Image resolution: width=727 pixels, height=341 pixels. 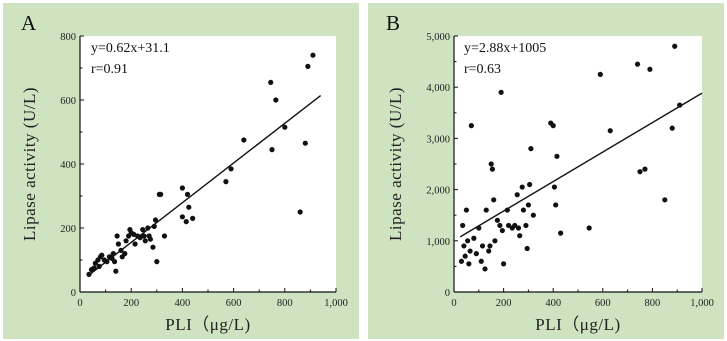 What do you see at coordinates (68, 37) in the screenshot?
I see `panel-a-y-tick-label: 800` at bounding box center [68, 37].